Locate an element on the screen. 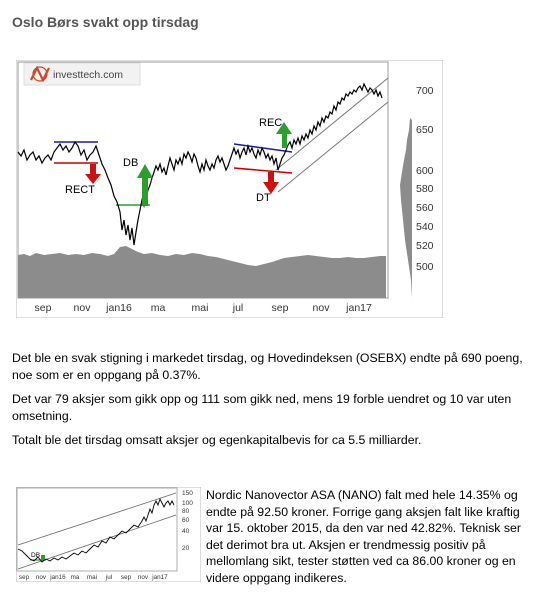 This screenshot has width=542, height=614. x-tick-jan17: jan17 is located at coordinates (358, 308).